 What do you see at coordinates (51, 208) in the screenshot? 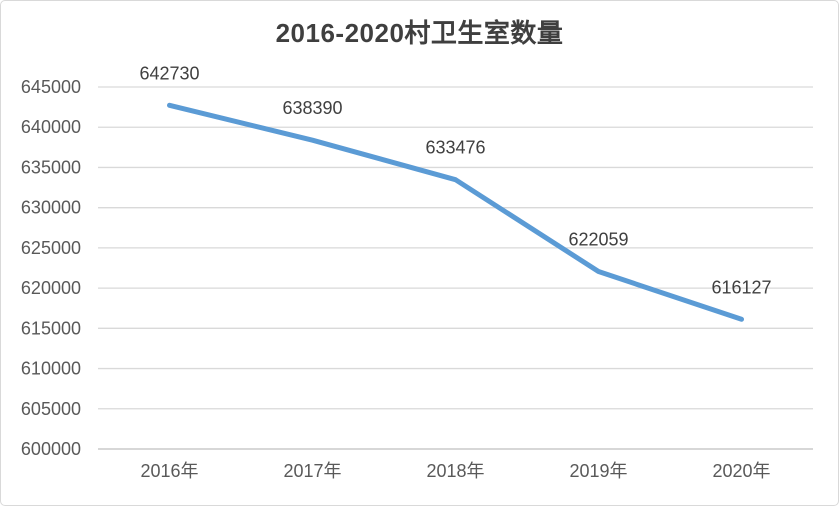
I see `y-axis-tick-label: 630000` at bounding box center [51, 208].